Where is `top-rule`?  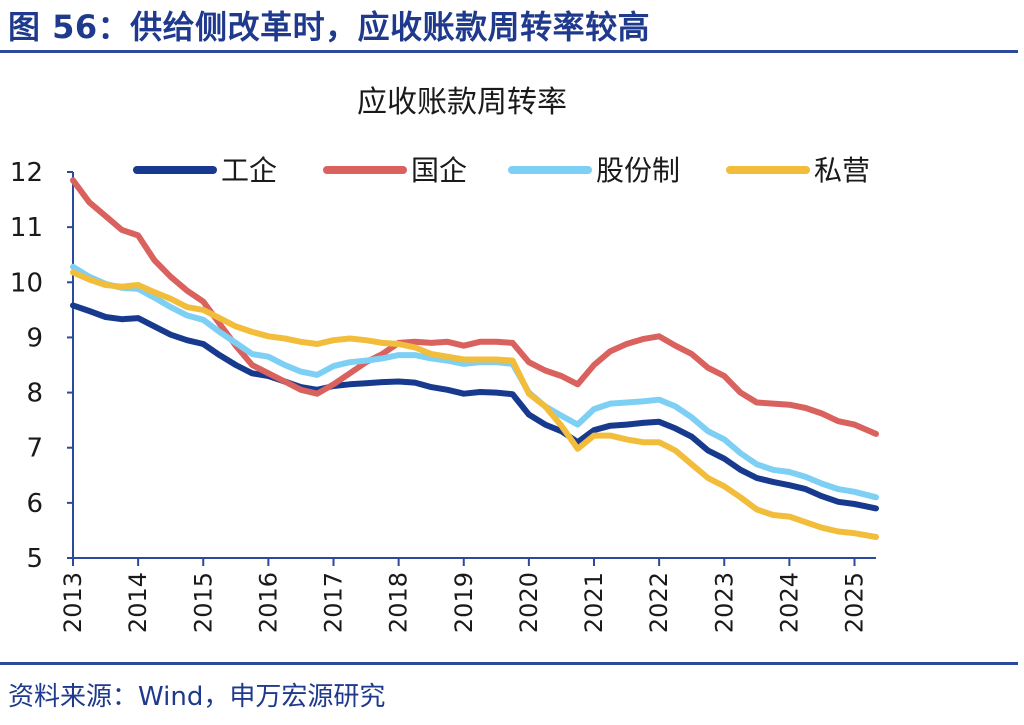 top-rule is located at coordinates (509, 51).